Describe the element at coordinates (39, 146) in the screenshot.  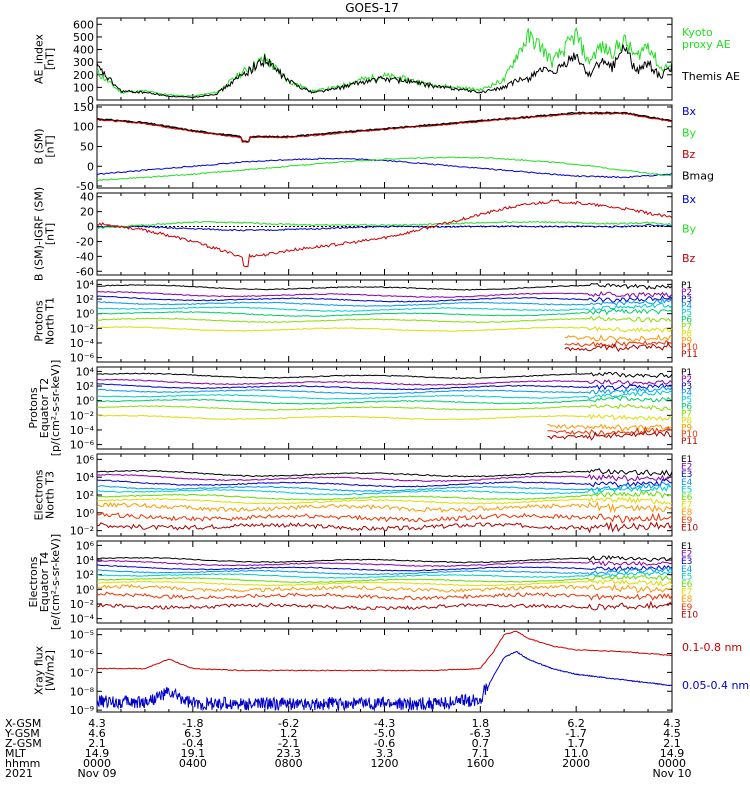
I see `y-axis-label: B (SM)` at that location.